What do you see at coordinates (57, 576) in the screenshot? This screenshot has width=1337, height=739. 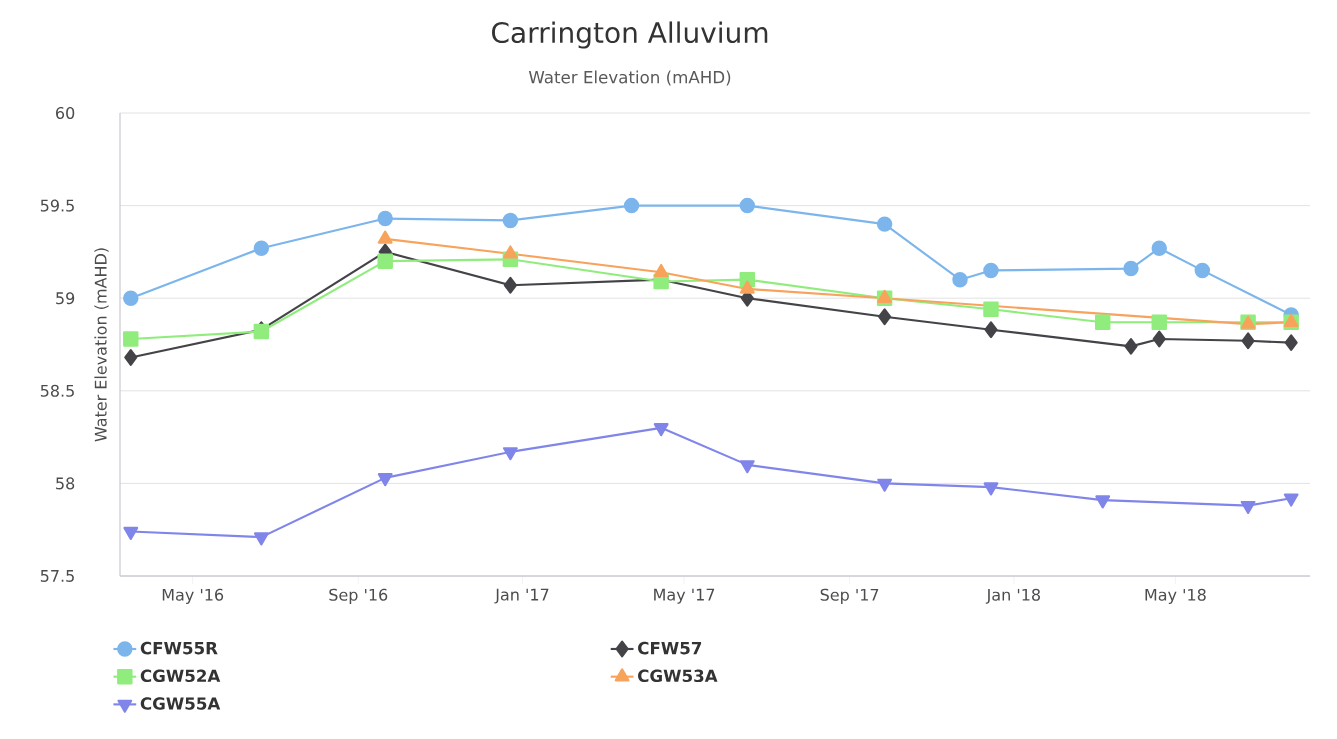 I see `y-tick-label: 57.5` at bounding box center [57, 576].